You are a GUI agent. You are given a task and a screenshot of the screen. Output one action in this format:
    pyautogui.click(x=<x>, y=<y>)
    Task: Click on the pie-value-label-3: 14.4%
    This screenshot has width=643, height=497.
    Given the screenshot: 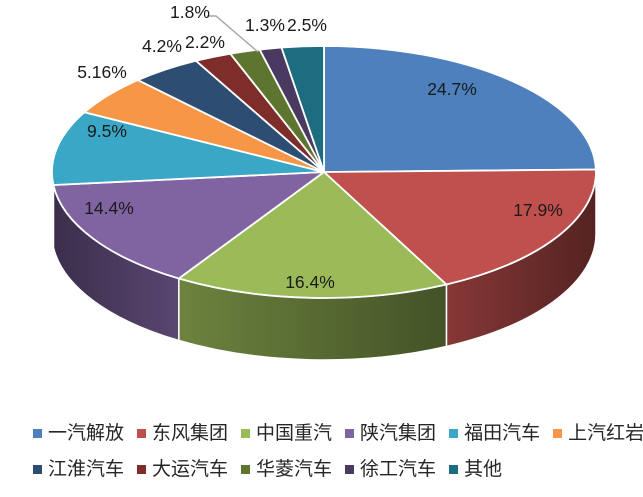 What is the action you would take?
    pyautogui.click(x=109, y=208)
    